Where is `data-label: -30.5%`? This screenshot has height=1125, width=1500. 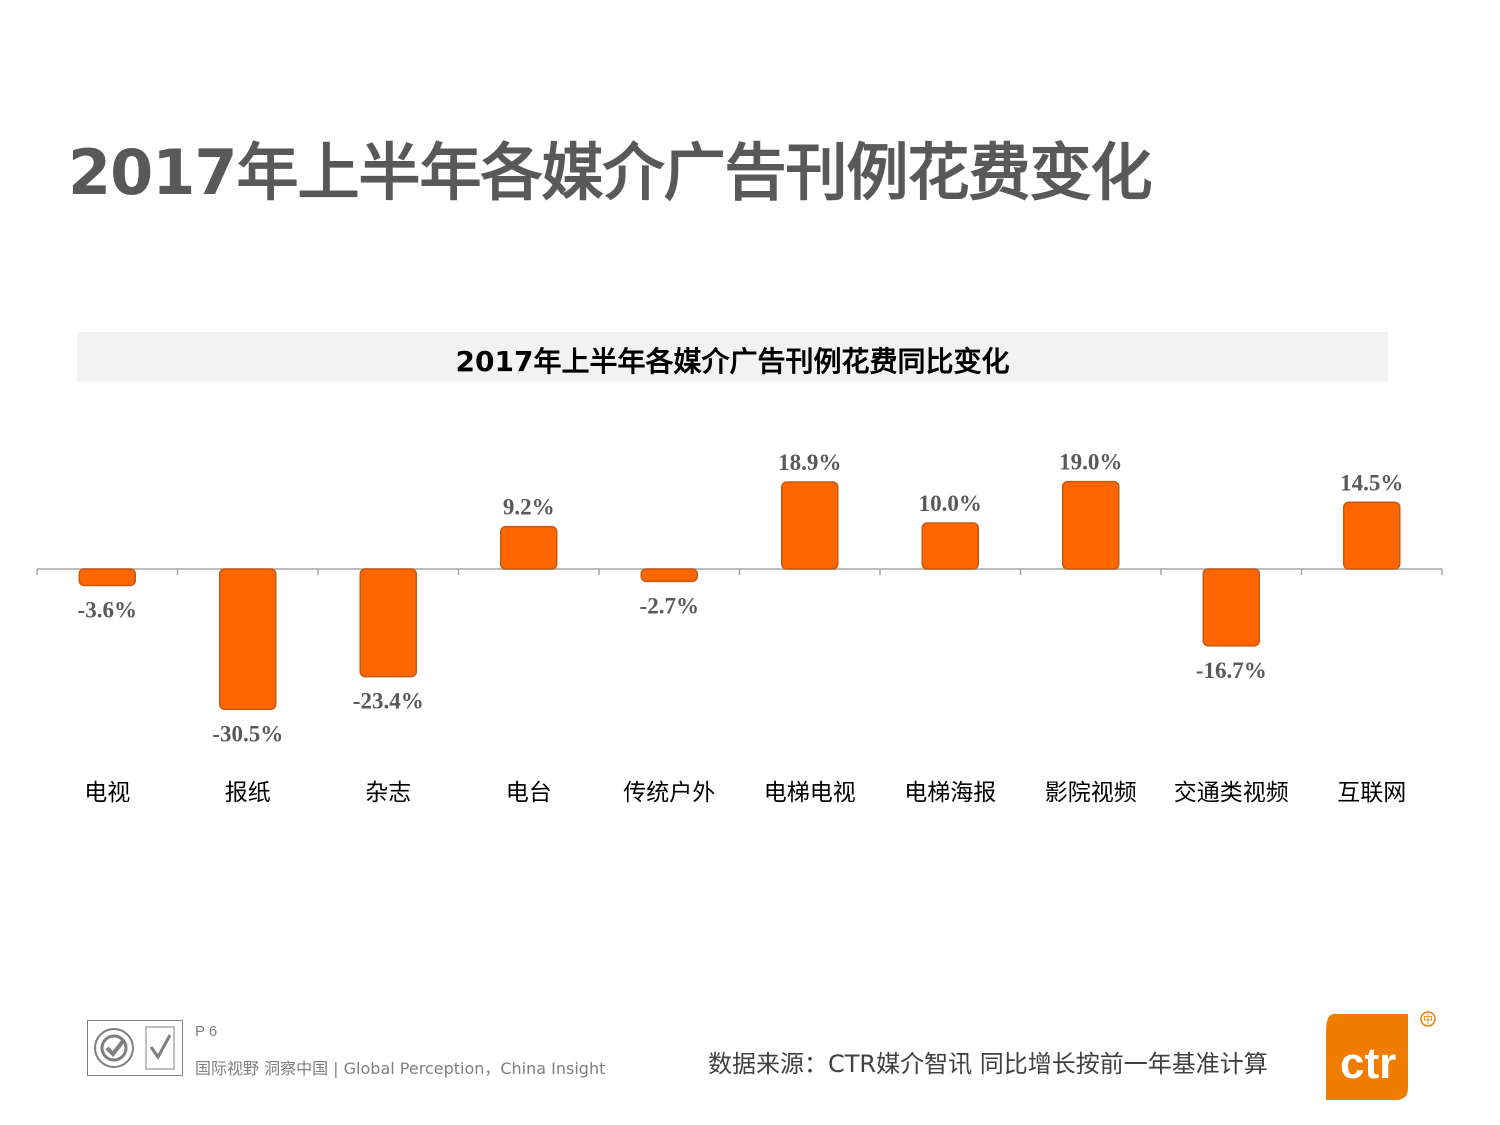 data-label: -30.5% is located at coordinates (247, 733).